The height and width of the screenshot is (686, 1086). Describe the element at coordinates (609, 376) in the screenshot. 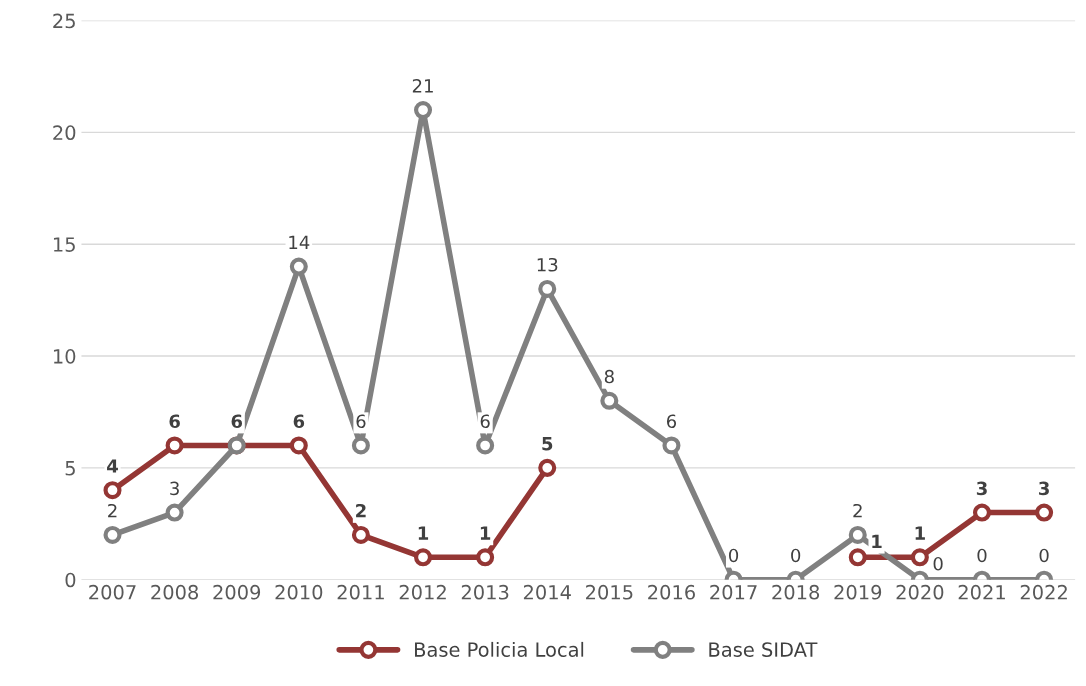

I see `data-label: 8` at that location.